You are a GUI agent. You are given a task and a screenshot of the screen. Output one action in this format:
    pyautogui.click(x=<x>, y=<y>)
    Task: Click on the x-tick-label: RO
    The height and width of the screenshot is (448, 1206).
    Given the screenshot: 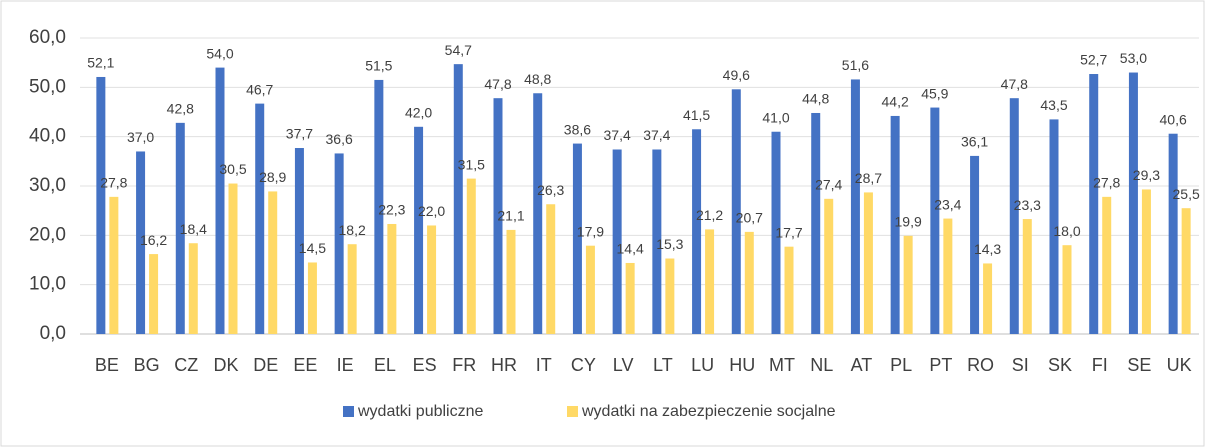 What is the action you would take?
    pyautogui.click(x=980, y=365)
    